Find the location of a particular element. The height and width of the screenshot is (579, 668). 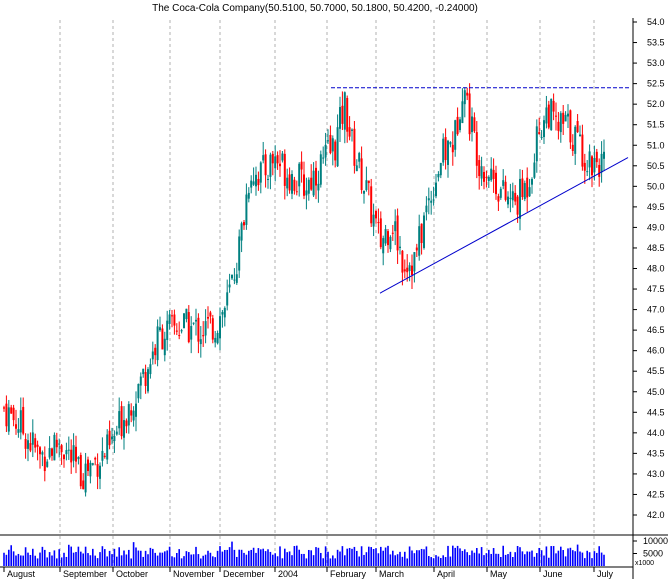

price-tick-label: 46.0 is located at coordinates (656, 351).